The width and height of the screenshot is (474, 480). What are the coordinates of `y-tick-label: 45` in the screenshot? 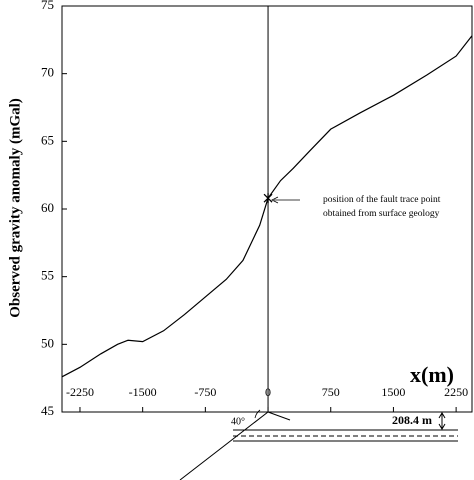 It's located at (47, 410).